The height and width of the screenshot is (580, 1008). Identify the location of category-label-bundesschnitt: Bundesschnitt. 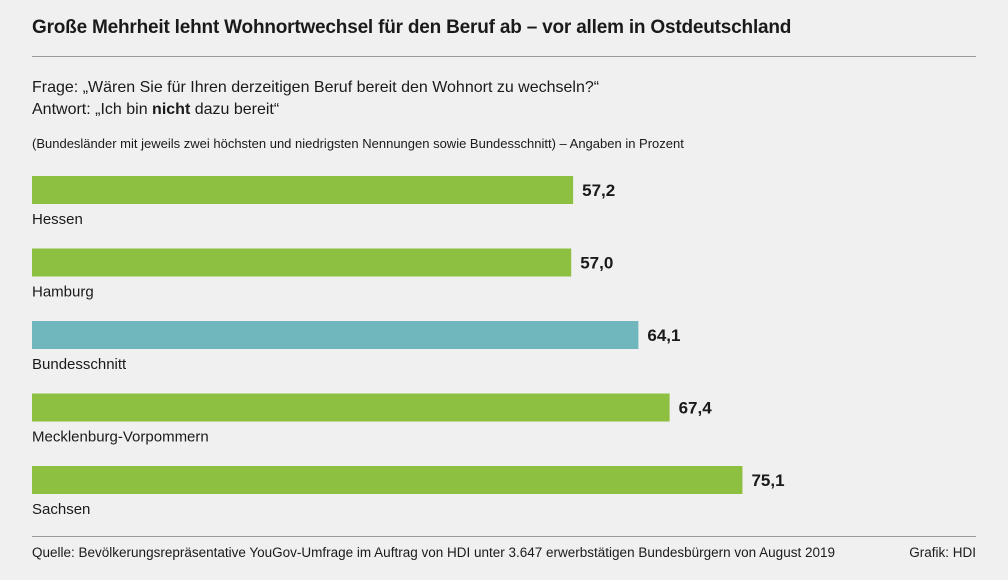
(79, 364).